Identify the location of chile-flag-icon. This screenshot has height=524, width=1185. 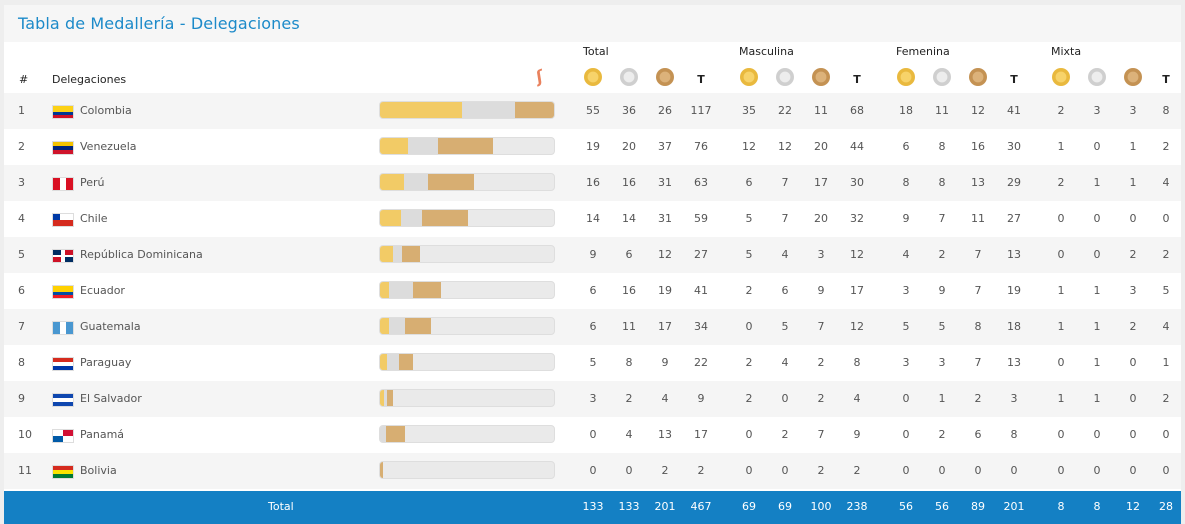
(63, 220).